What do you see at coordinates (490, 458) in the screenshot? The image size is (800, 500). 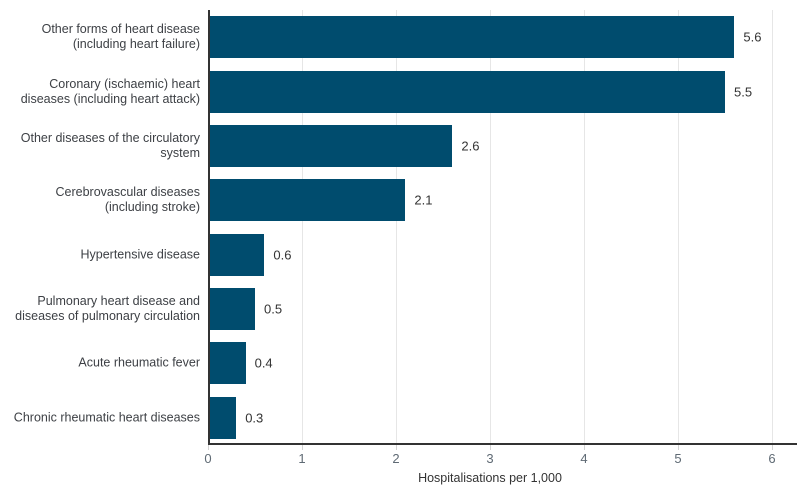 I see `x-tick-label: 3` at bounding box center [490, 458].